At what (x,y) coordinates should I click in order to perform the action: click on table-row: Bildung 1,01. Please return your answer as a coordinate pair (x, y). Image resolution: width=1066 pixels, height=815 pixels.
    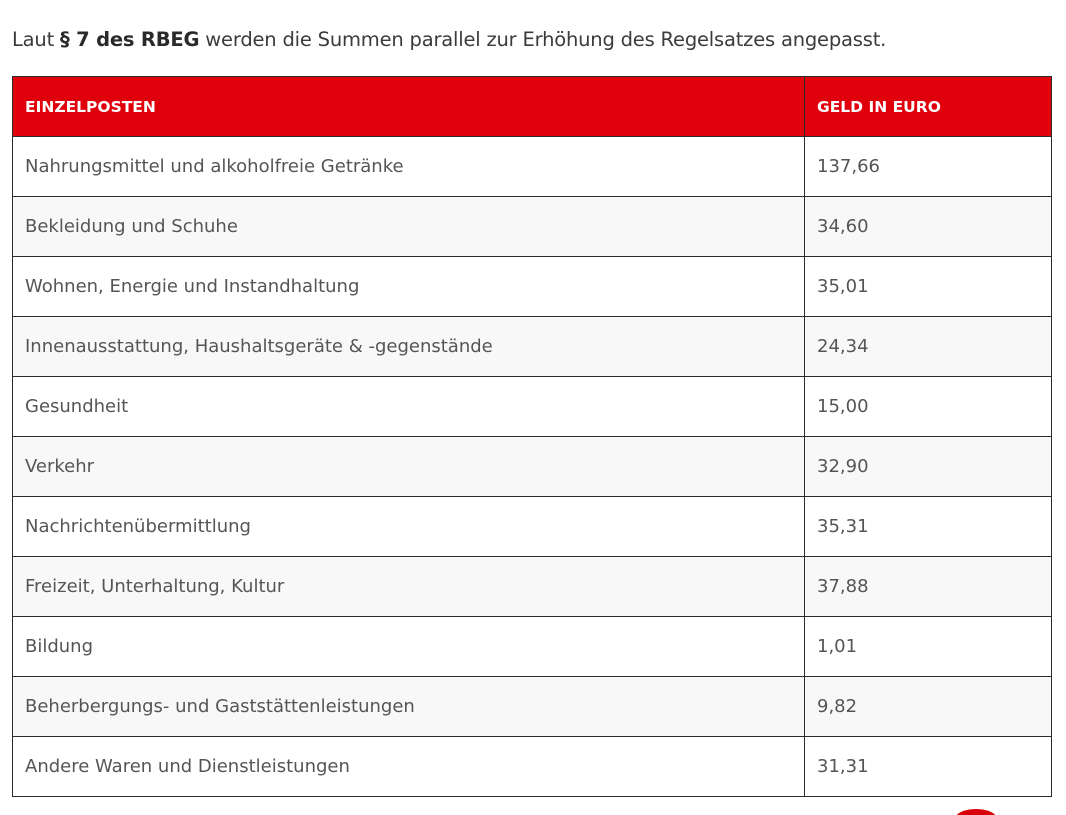
    Looking at the image, I should click on (532, 646).